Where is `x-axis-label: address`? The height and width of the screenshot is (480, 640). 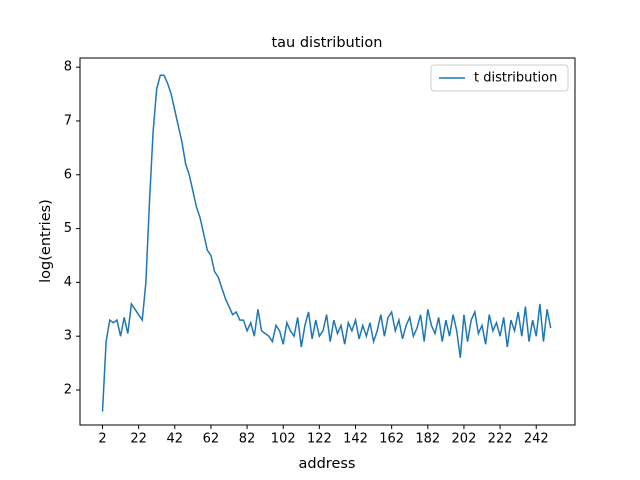
x-axis-label: address is located at coordinates (327, 464).